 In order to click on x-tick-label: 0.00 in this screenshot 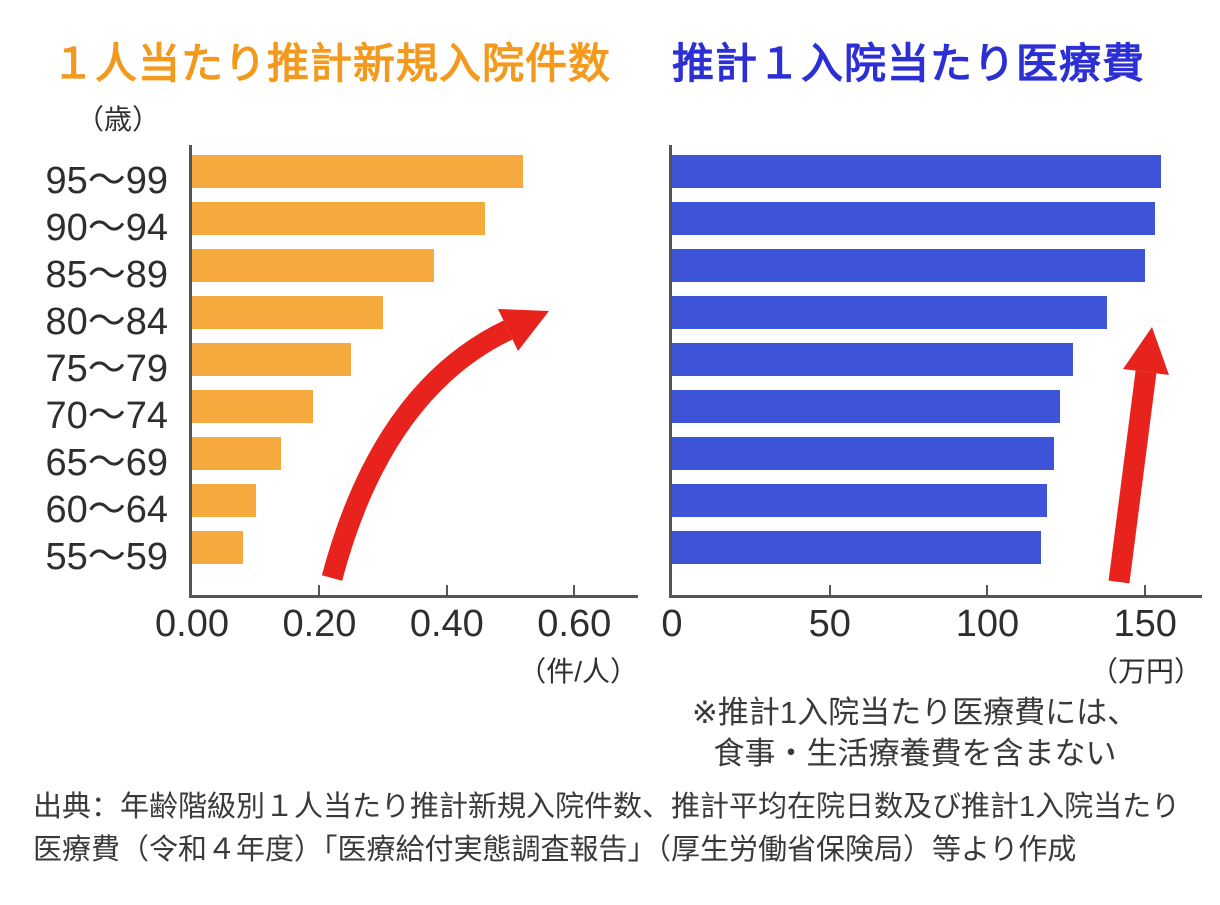, I will do `click(192, 624)`.